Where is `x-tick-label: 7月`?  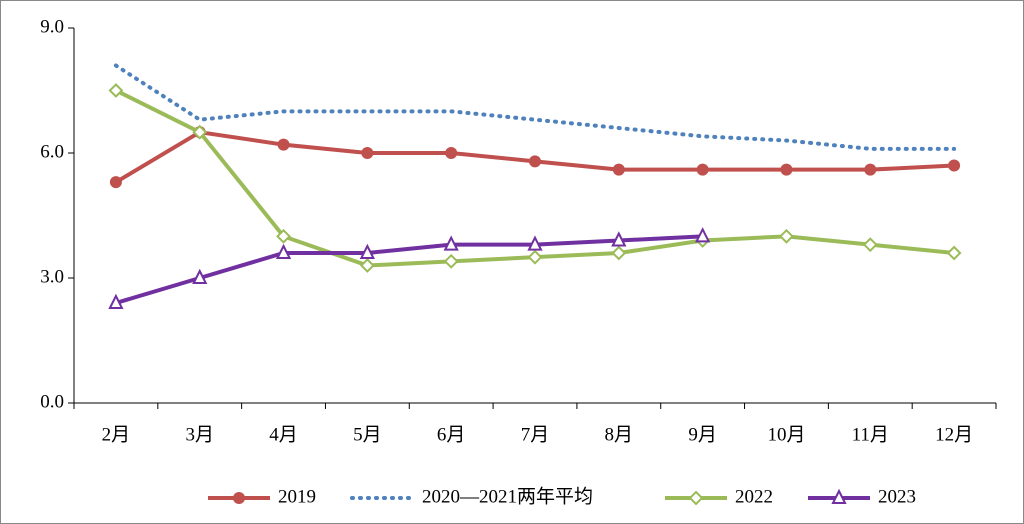
x-tick-label: 7月 is located at coordinates (535, 434).